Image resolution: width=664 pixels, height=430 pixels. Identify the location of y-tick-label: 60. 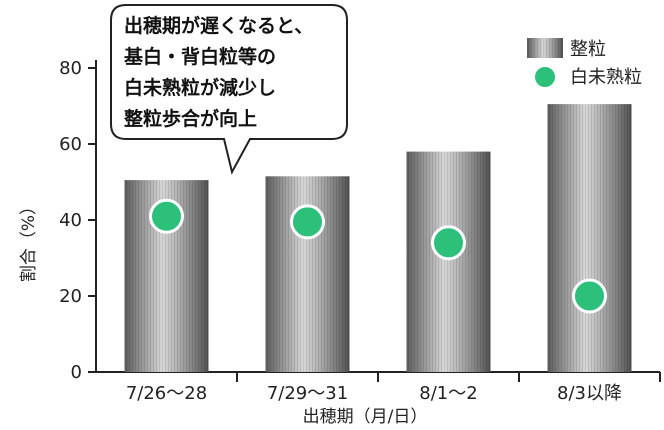
(70, 144).